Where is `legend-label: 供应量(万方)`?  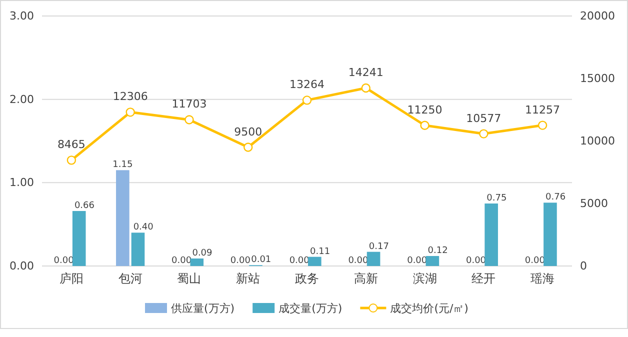 legend-label: 供应量(万方) is located at coordinates (203, 308).